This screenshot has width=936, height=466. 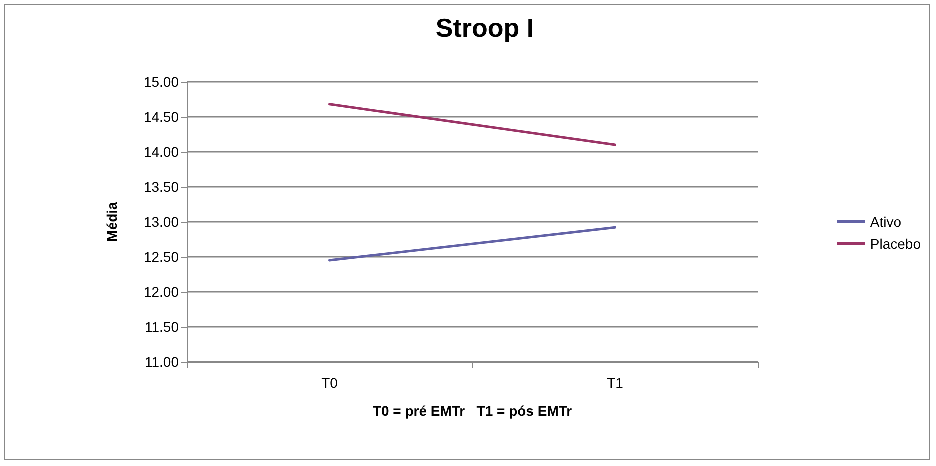 I want to click on x-tick-label: T0, so click(x=330, y=383).